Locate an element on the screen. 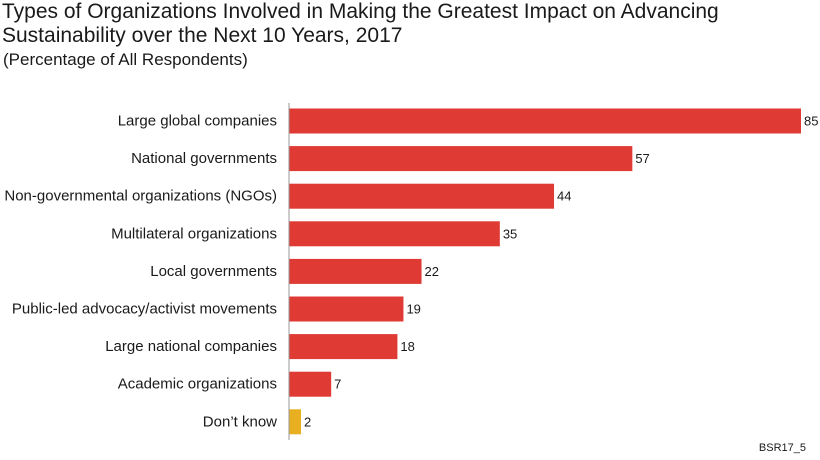 The height and width of the screenshot is (460, 820). category-label: Non-governmental organizations (NGOs) is located at coordinates (140, 196).